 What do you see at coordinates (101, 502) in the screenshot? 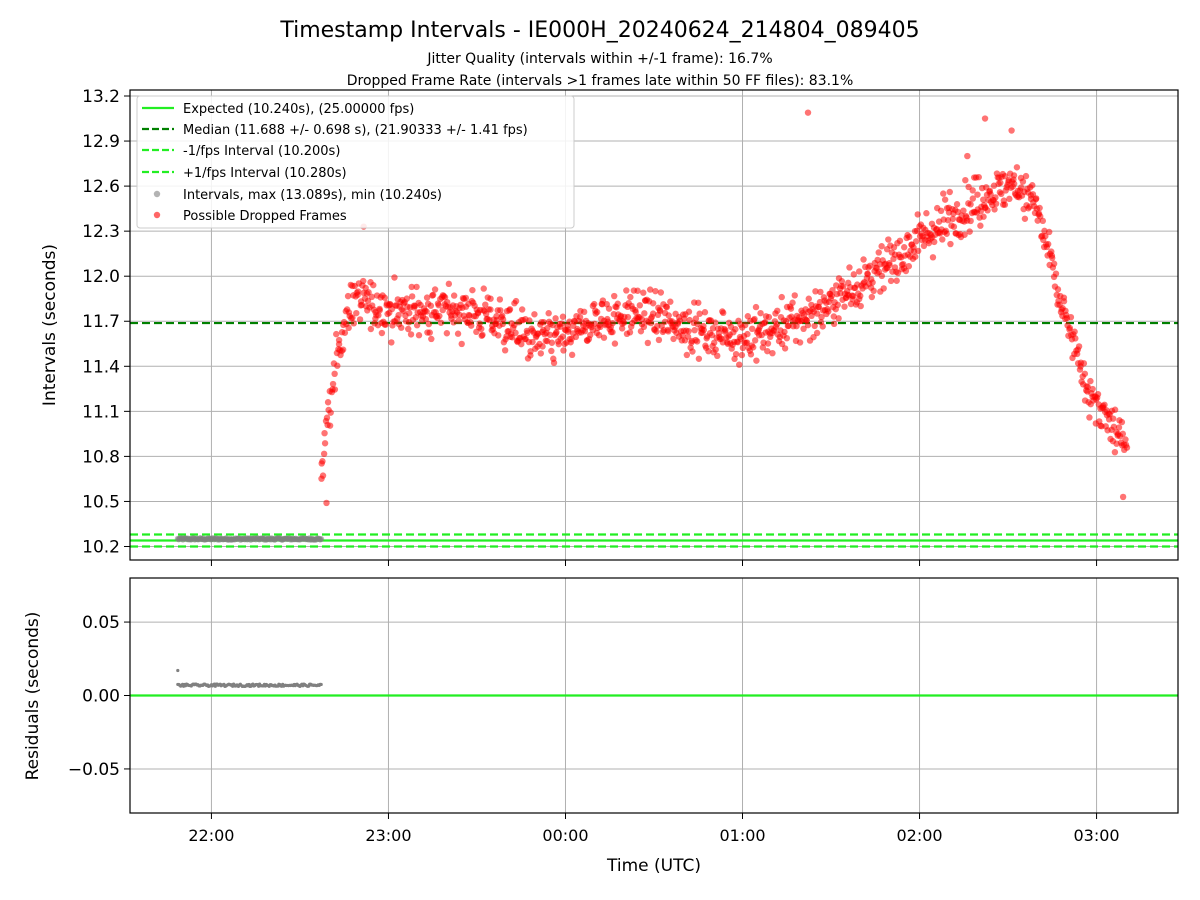
I see `intervals-y-tick-label: 10.5` at bounding box center [101, 502].